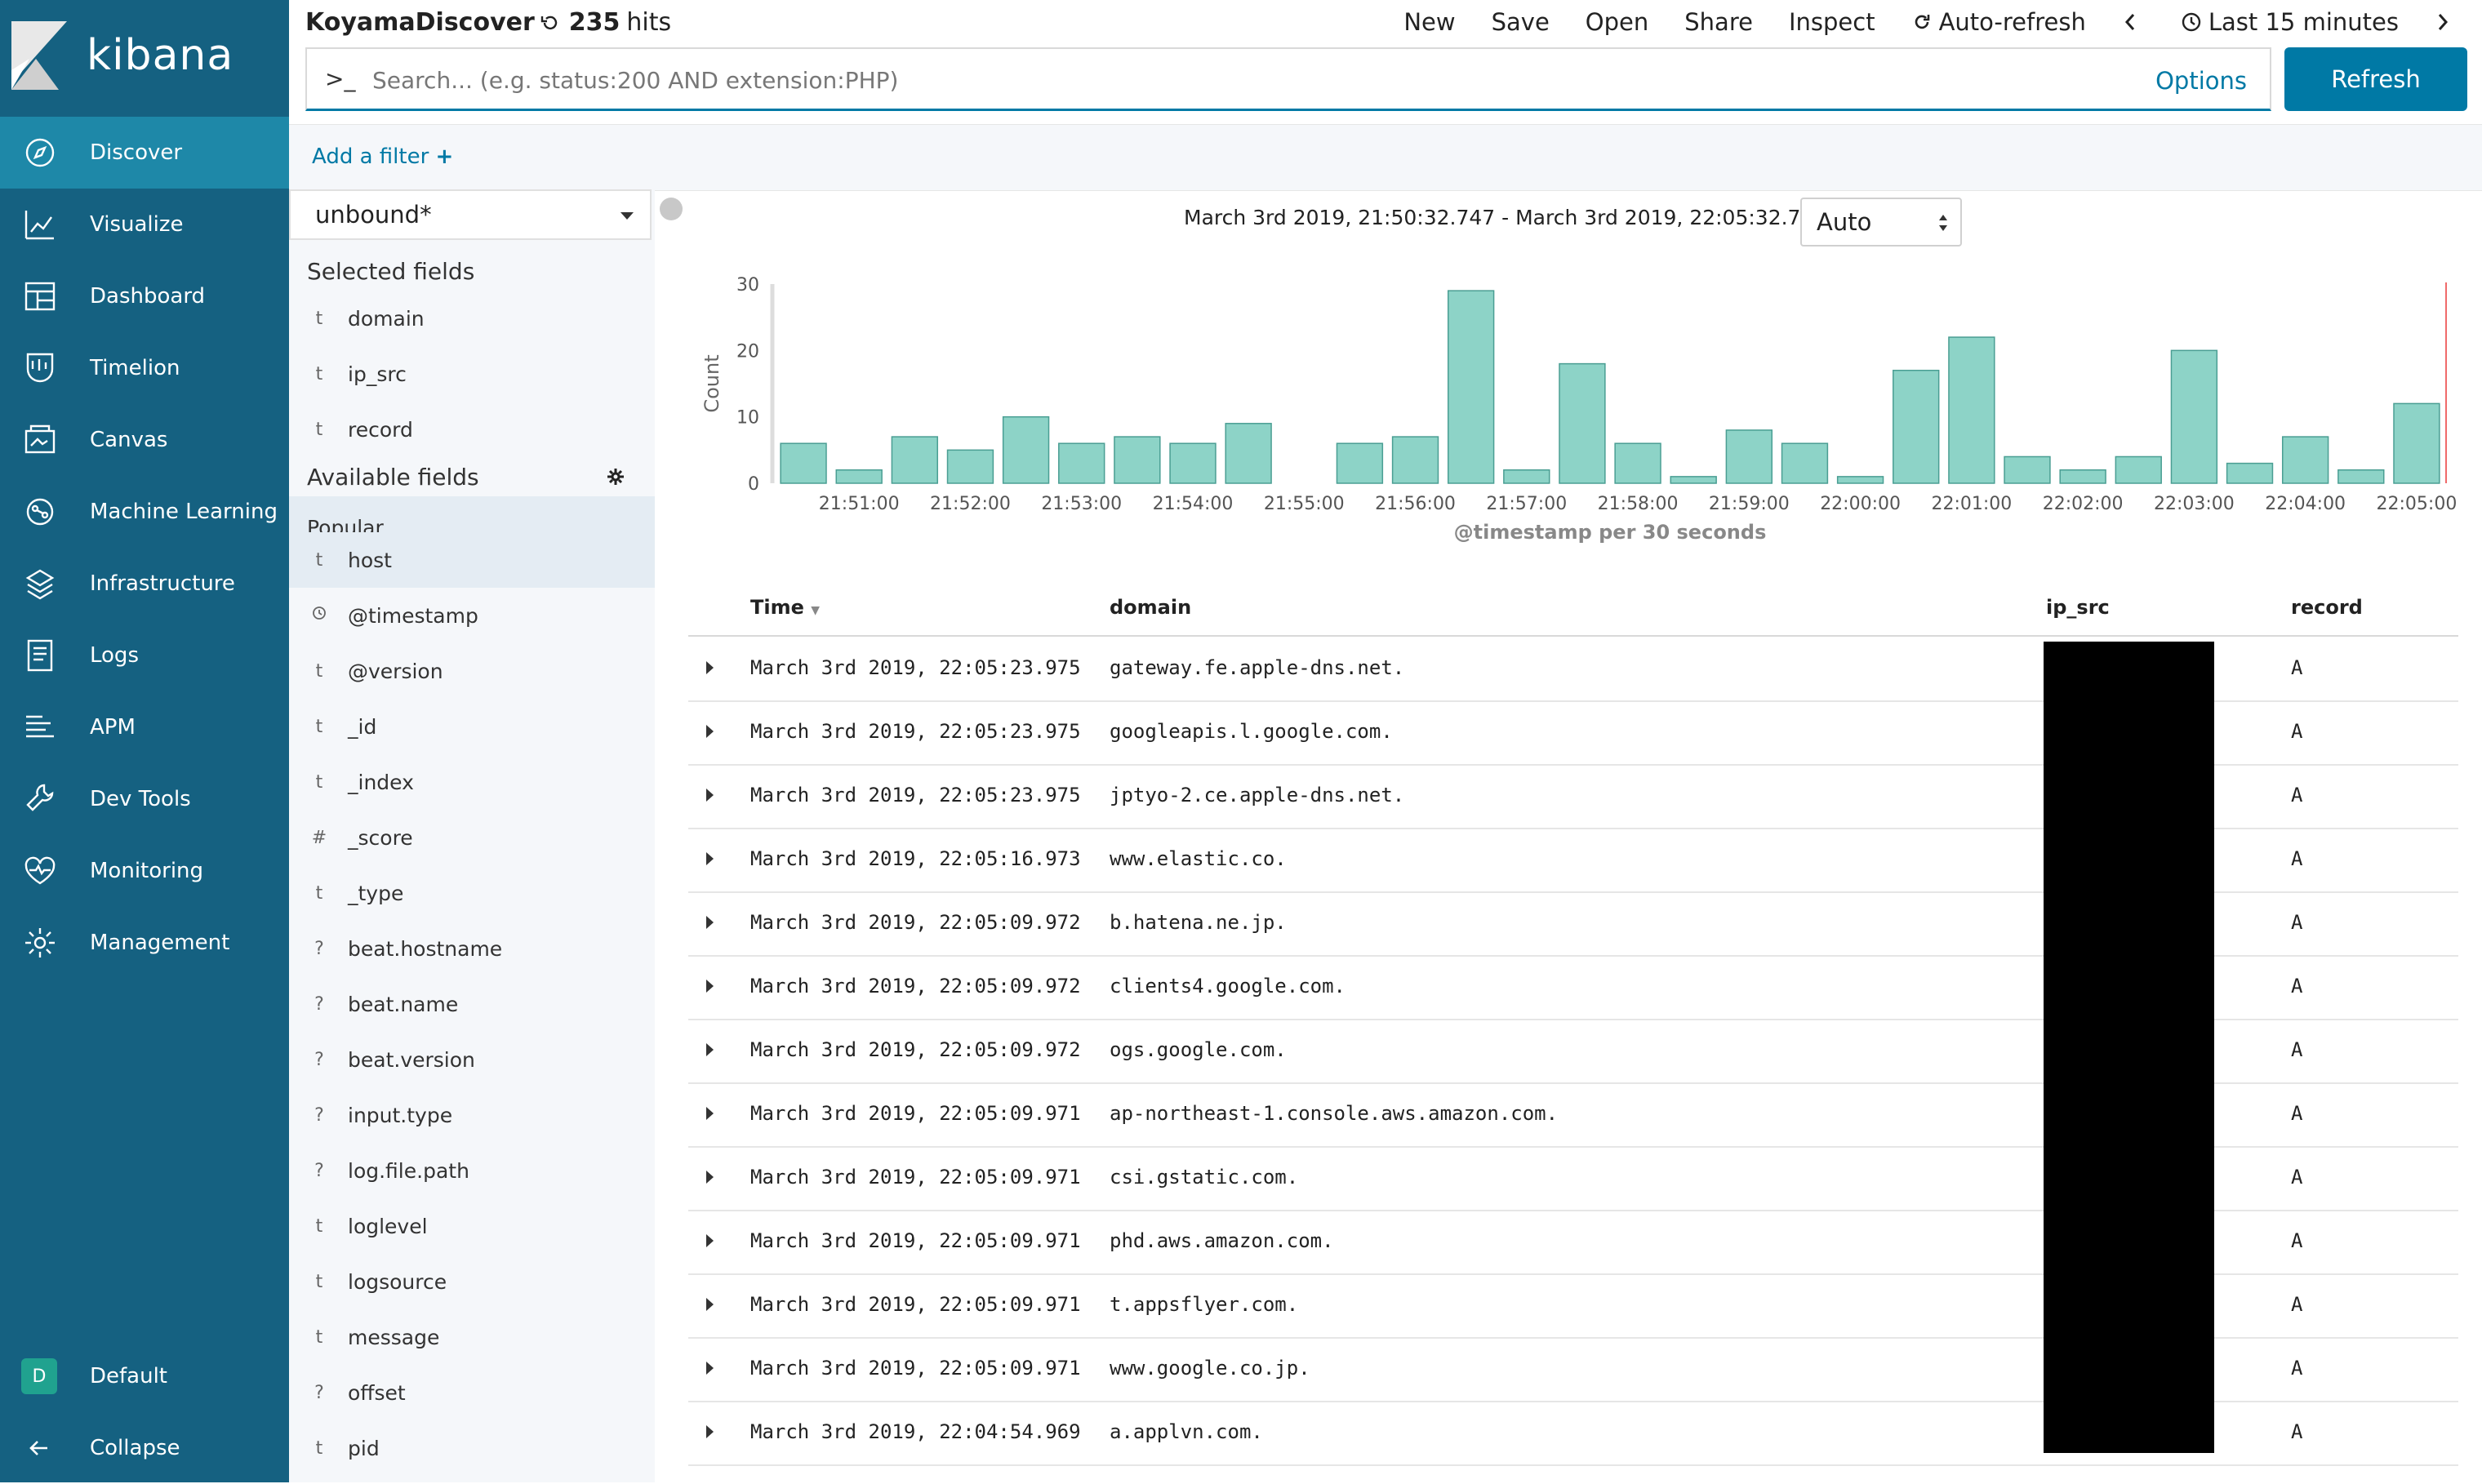 Image resolution: width=2482 pixels, height=1484 pixels. Describe the element at coordinates (2201, 81) in the screenshot. I see `query-options-link: Options` at that location.